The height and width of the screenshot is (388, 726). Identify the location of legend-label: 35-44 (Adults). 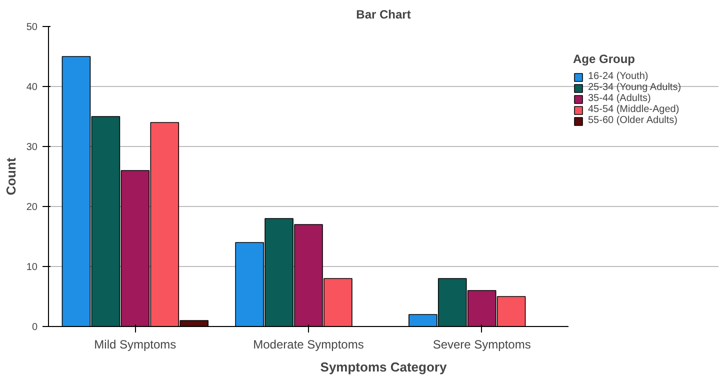
(619, 98).